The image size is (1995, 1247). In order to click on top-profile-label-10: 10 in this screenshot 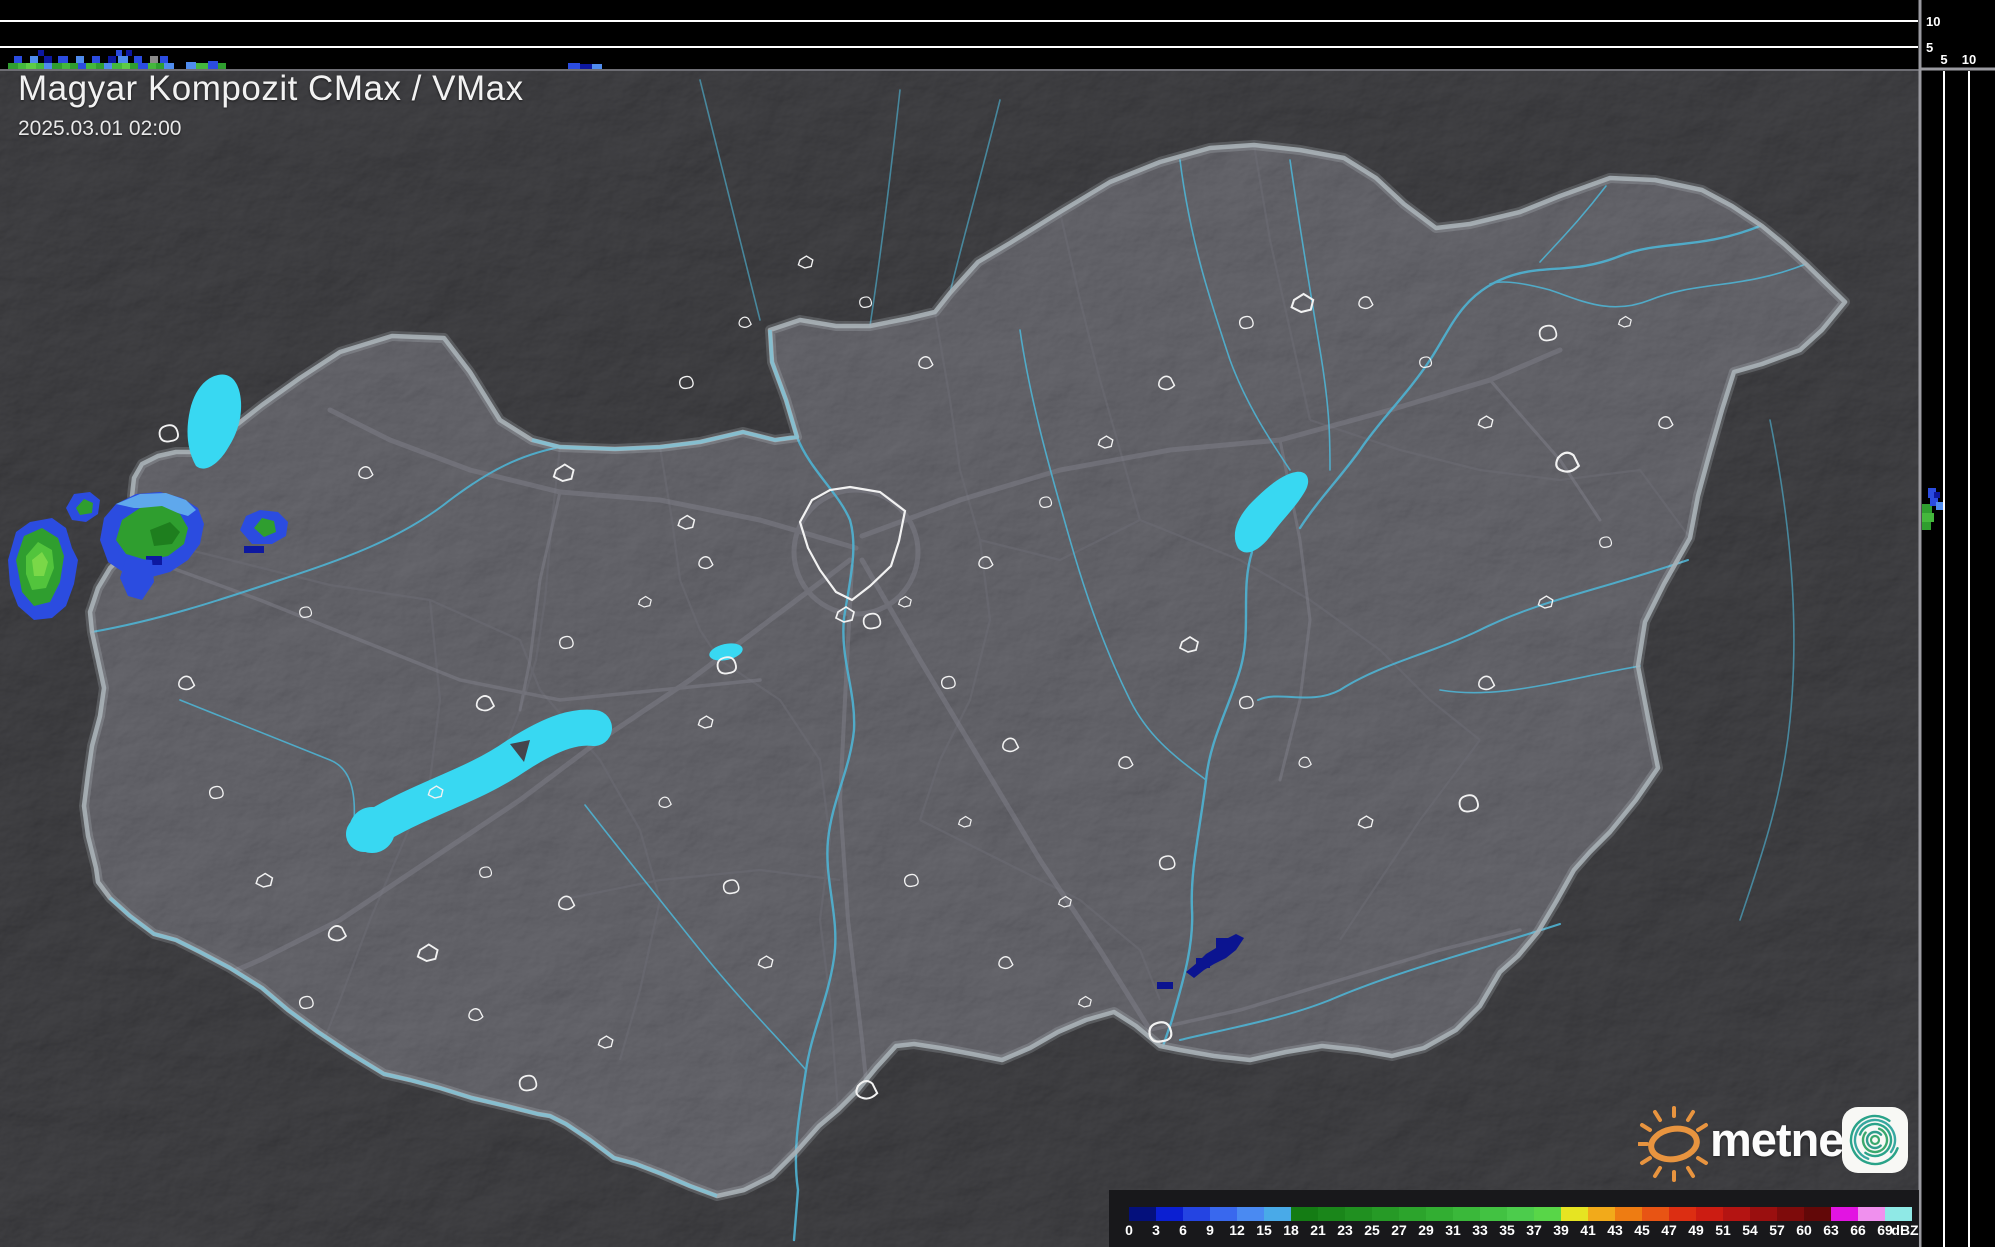, I will do `click(1933, 21)`.